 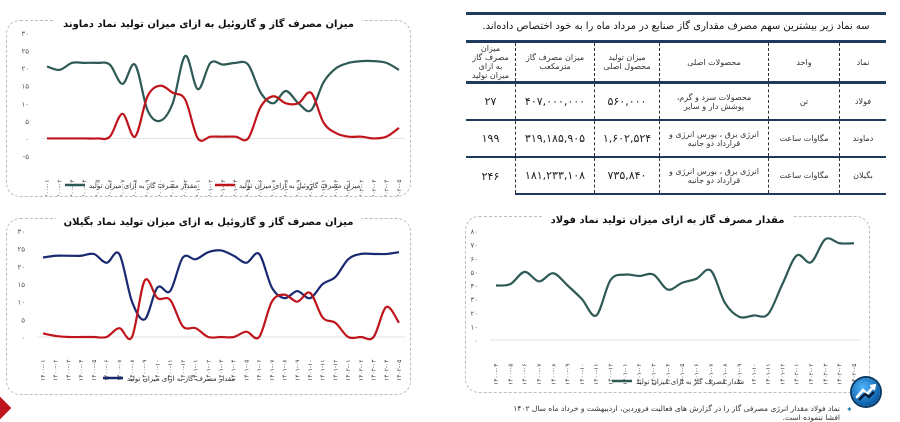 What do you see at coordinates (491, 139) in the screenshot?
I see `cell-ratio: ۱۹۹` at bounding box center [491, 139].